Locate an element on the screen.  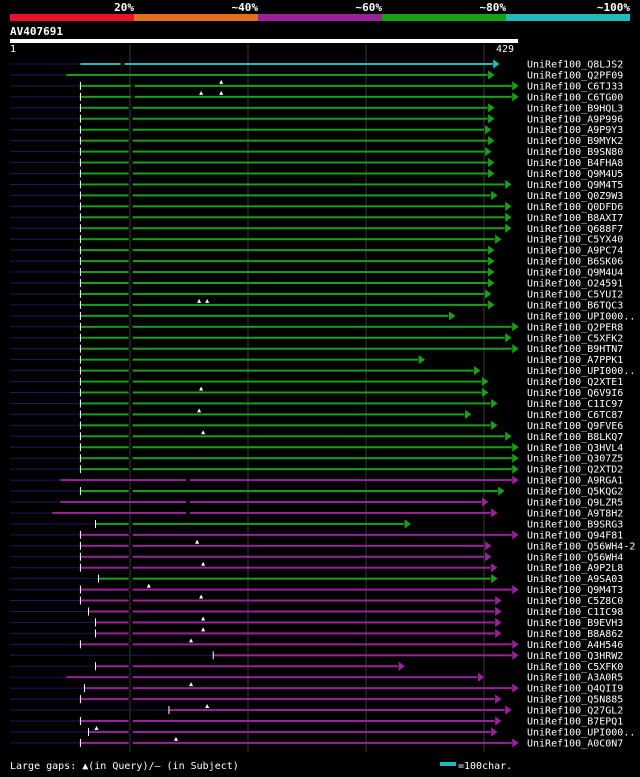
hit-name-label: UniRef100_B7EPQ1 is located at coordinates (575, 722).